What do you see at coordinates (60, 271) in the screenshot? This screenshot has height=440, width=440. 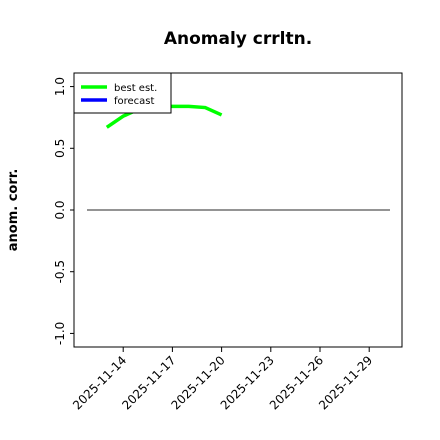 I see `y-tick-label: -0.5` at bounding box center [60, 271].